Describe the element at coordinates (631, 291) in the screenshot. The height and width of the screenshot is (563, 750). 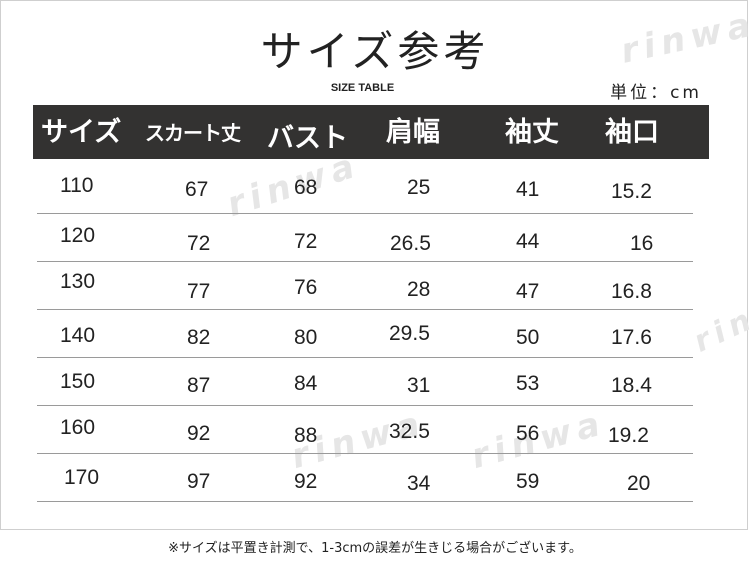
I see `cell-cuff: 16.8` at that location.